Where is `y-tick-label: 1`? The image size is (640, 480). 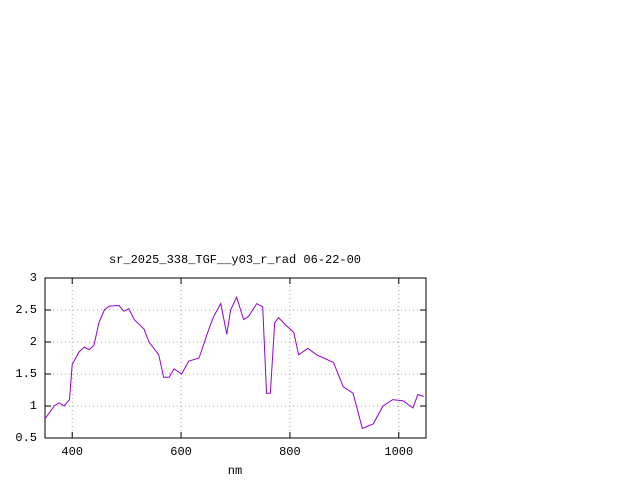
y-tick-label: 1 is located at coordinates (33, 406).